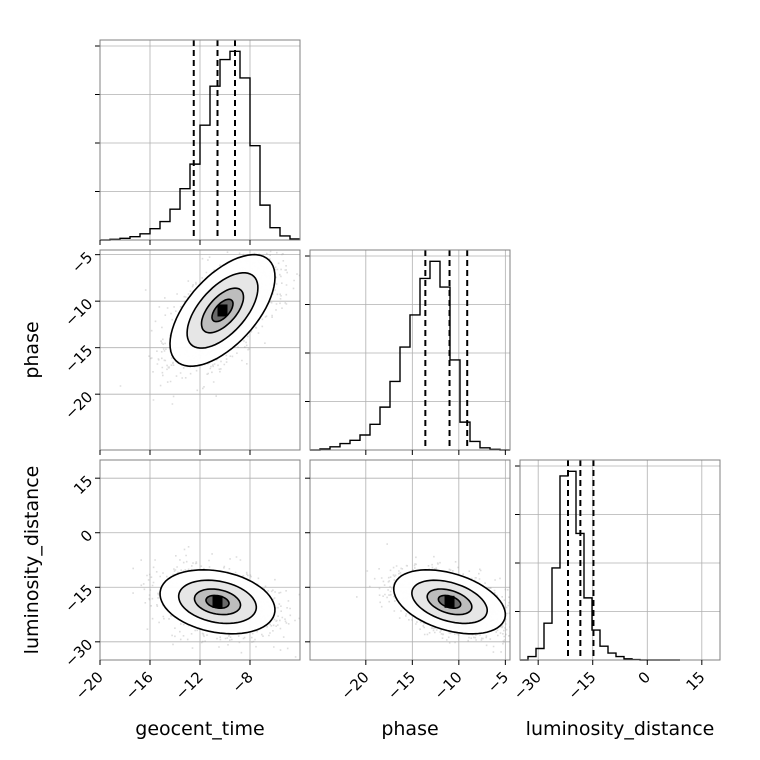  I want to click on hist-panel-phase, so click(408, 350).